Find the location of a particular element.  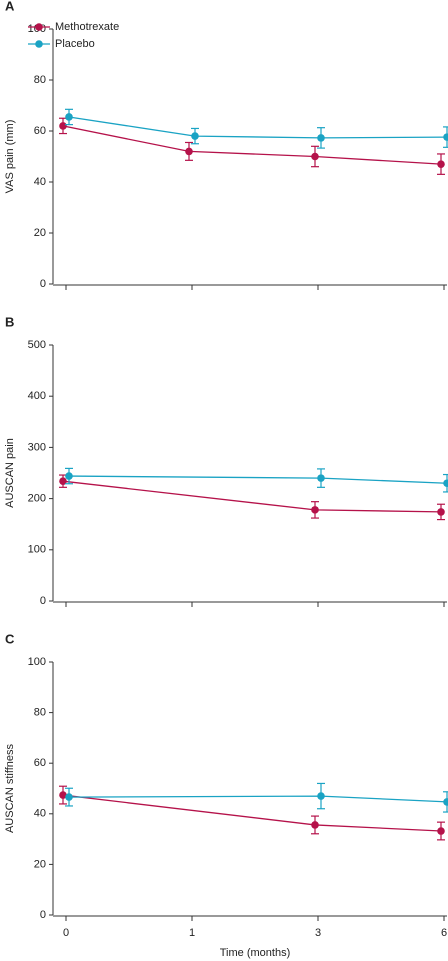

y-tick-label: 400 is located at coordinates (37, 396).